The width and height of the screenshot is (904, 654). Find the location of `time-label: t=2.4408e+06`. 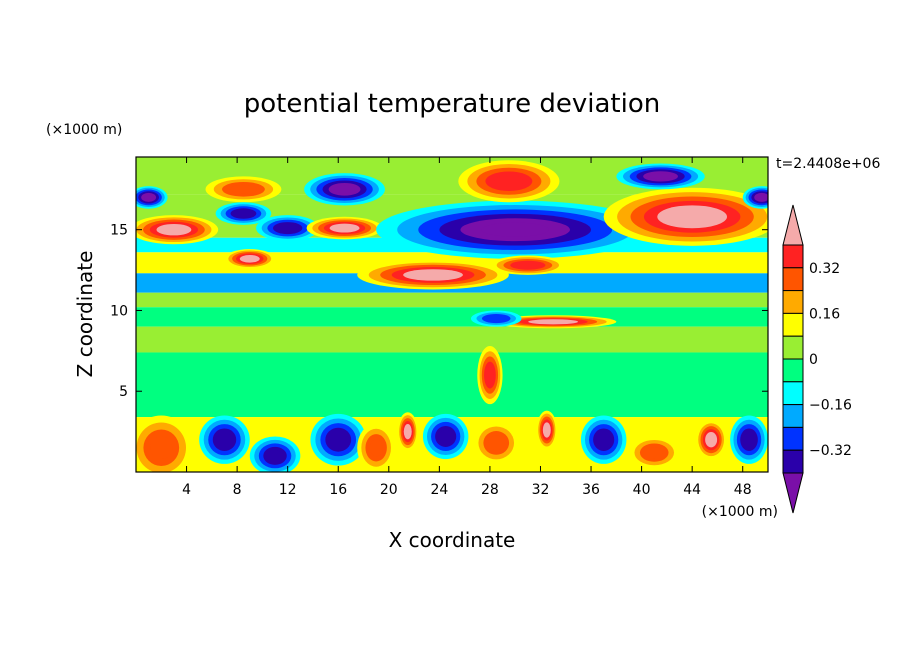

time-label: t=2.4408e+06 is located at coordinates (828, 164).